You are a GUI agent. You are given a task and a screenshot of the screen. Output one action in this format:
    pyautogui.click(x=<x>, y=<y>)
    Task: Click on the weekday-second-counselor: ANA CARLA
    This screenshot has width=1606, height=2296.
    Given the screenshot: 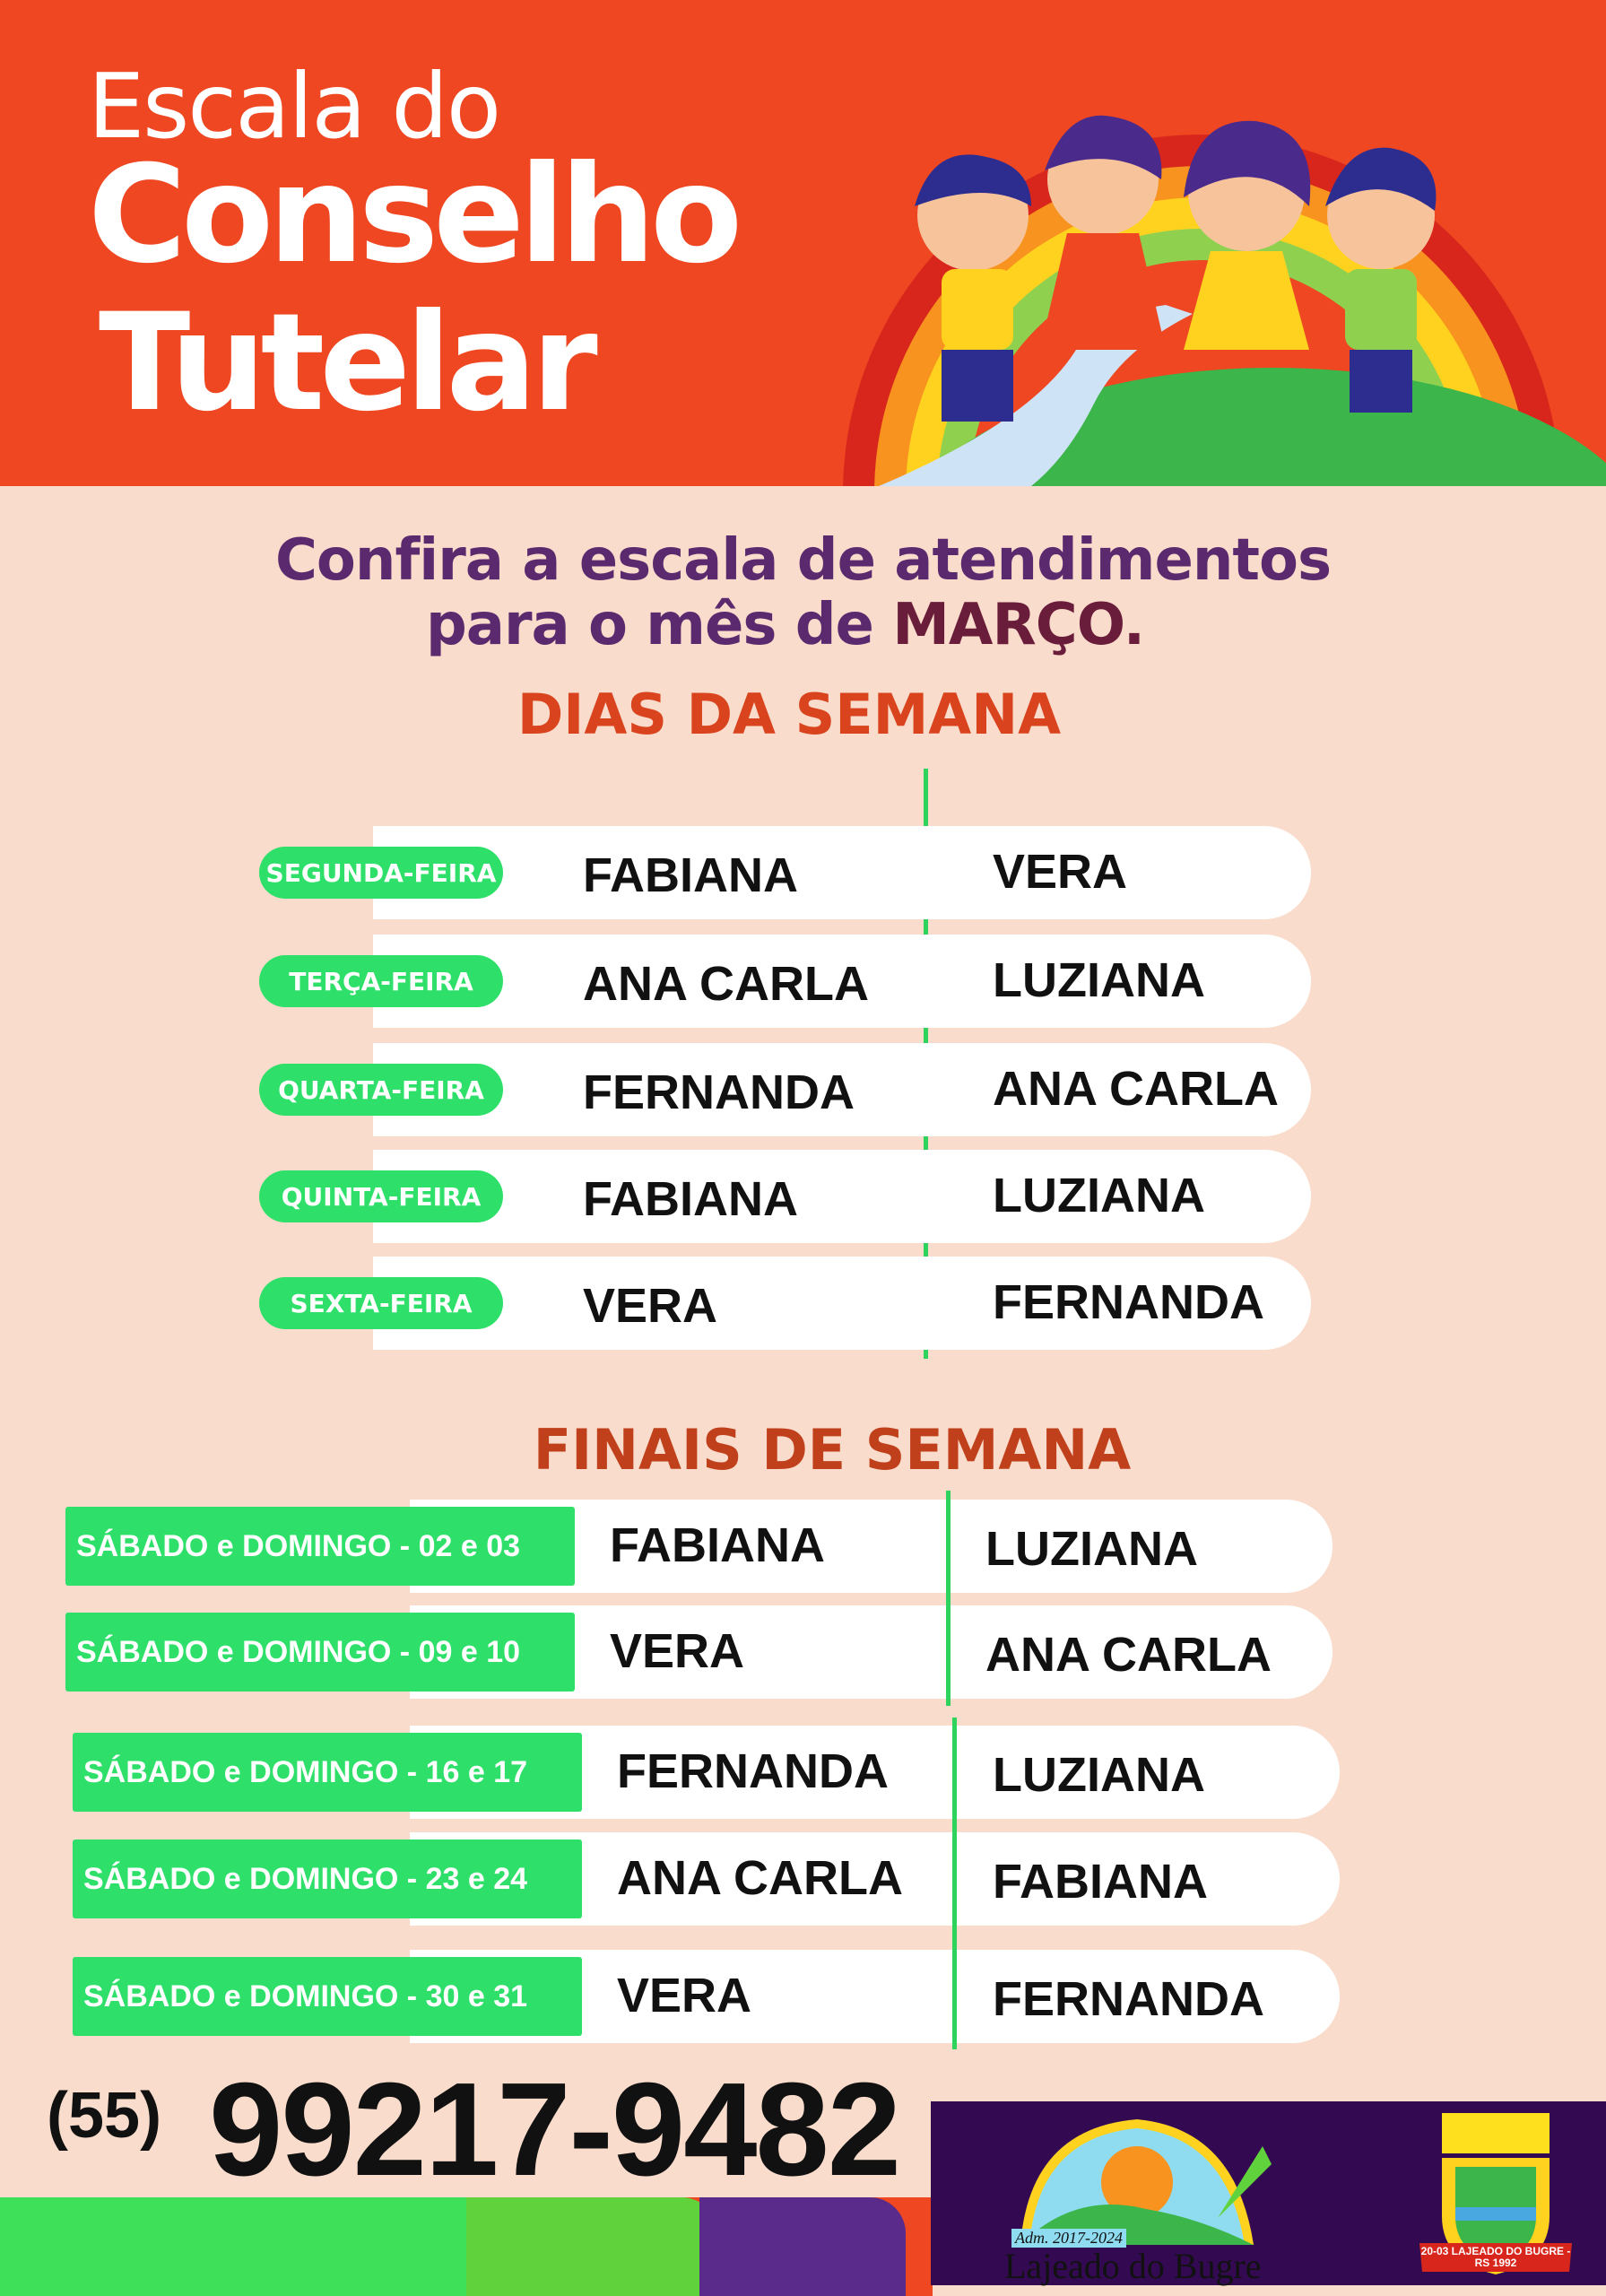 What is the action you would take?
    pyautogui.click(x=1136, y=1089)
    